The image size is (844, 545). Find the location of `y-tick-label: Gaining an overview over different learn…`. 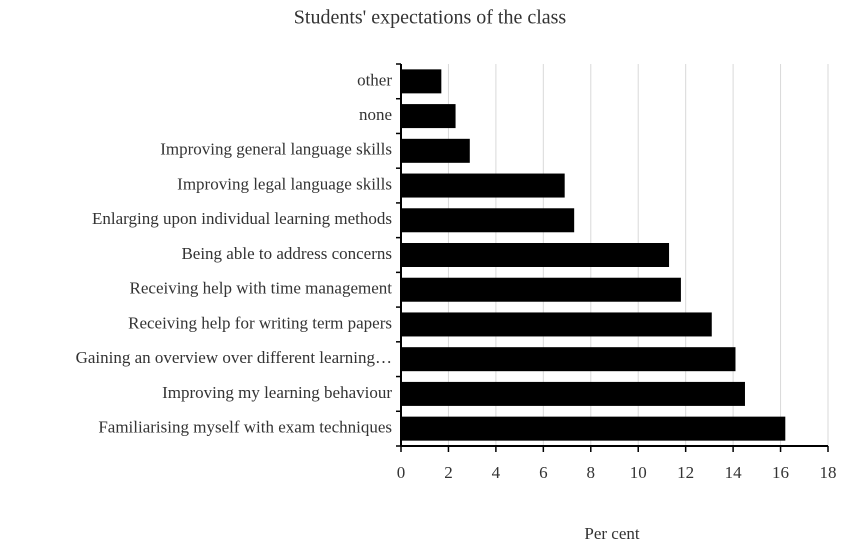

y-tick-label: Gaining an overview over different learn… is located at coordinates (234, 357).